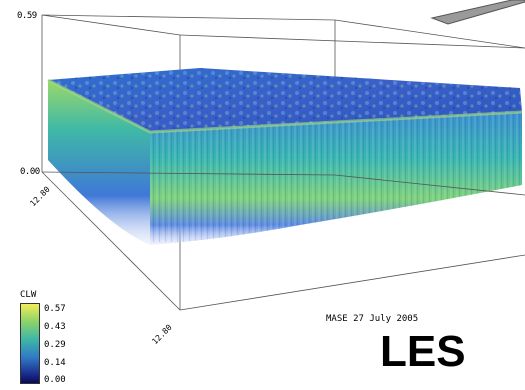 The width and height of the screenshot is (525, 390). What do you see at coordinates (28, 295) in the screenshot?
I see `legend-title: CLW` at bounding box center [28, 295].